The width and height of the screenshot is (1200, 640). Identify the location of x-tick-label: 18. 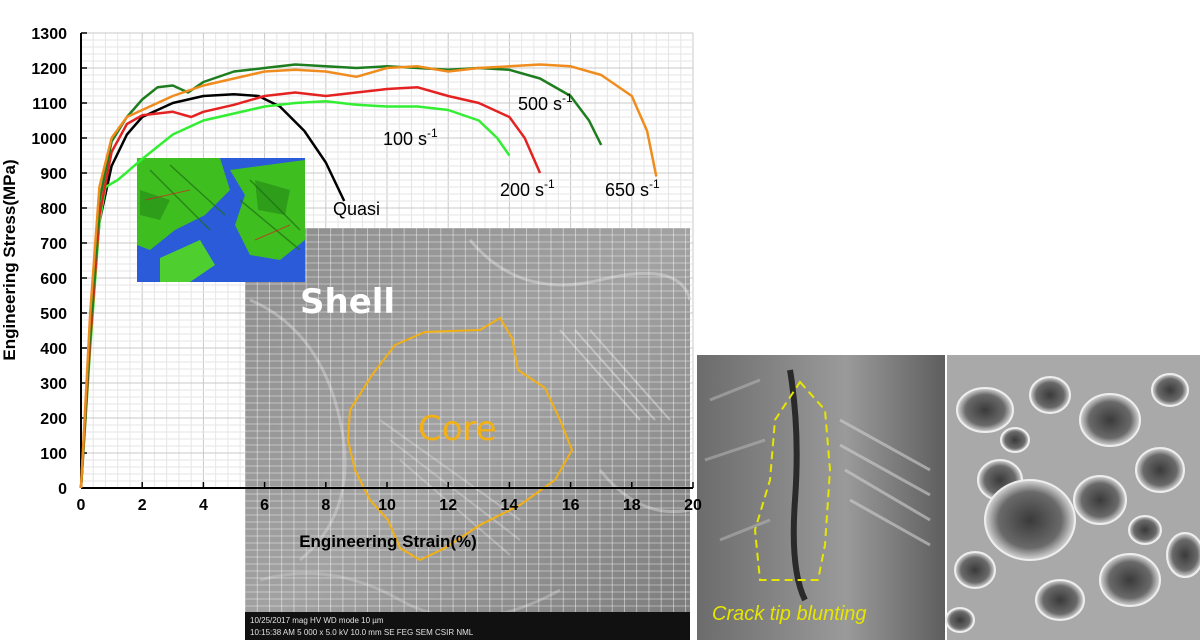
(632, 505).